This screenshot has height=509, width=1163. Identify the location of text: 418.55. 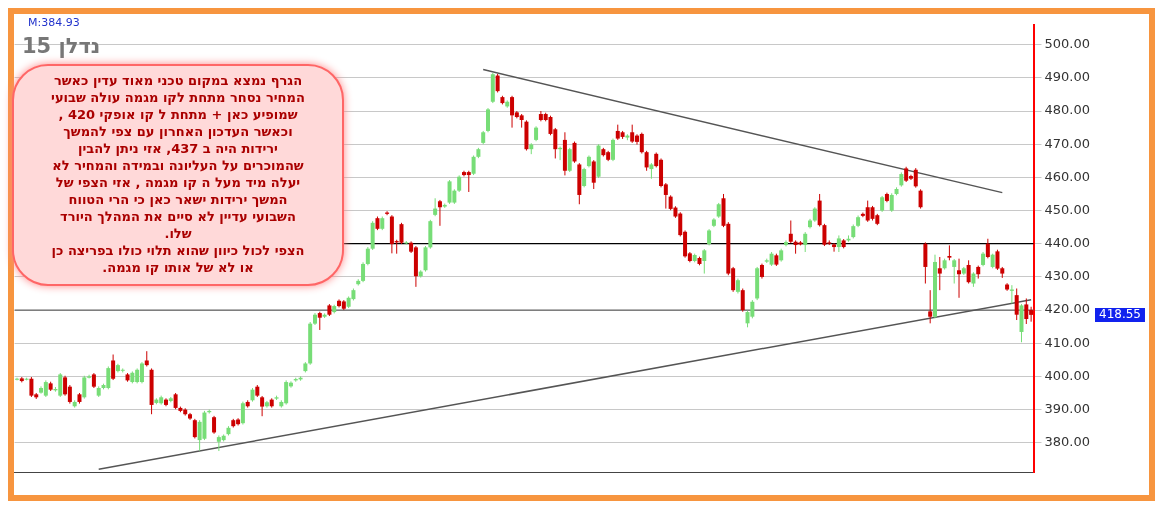
(1120, 314).